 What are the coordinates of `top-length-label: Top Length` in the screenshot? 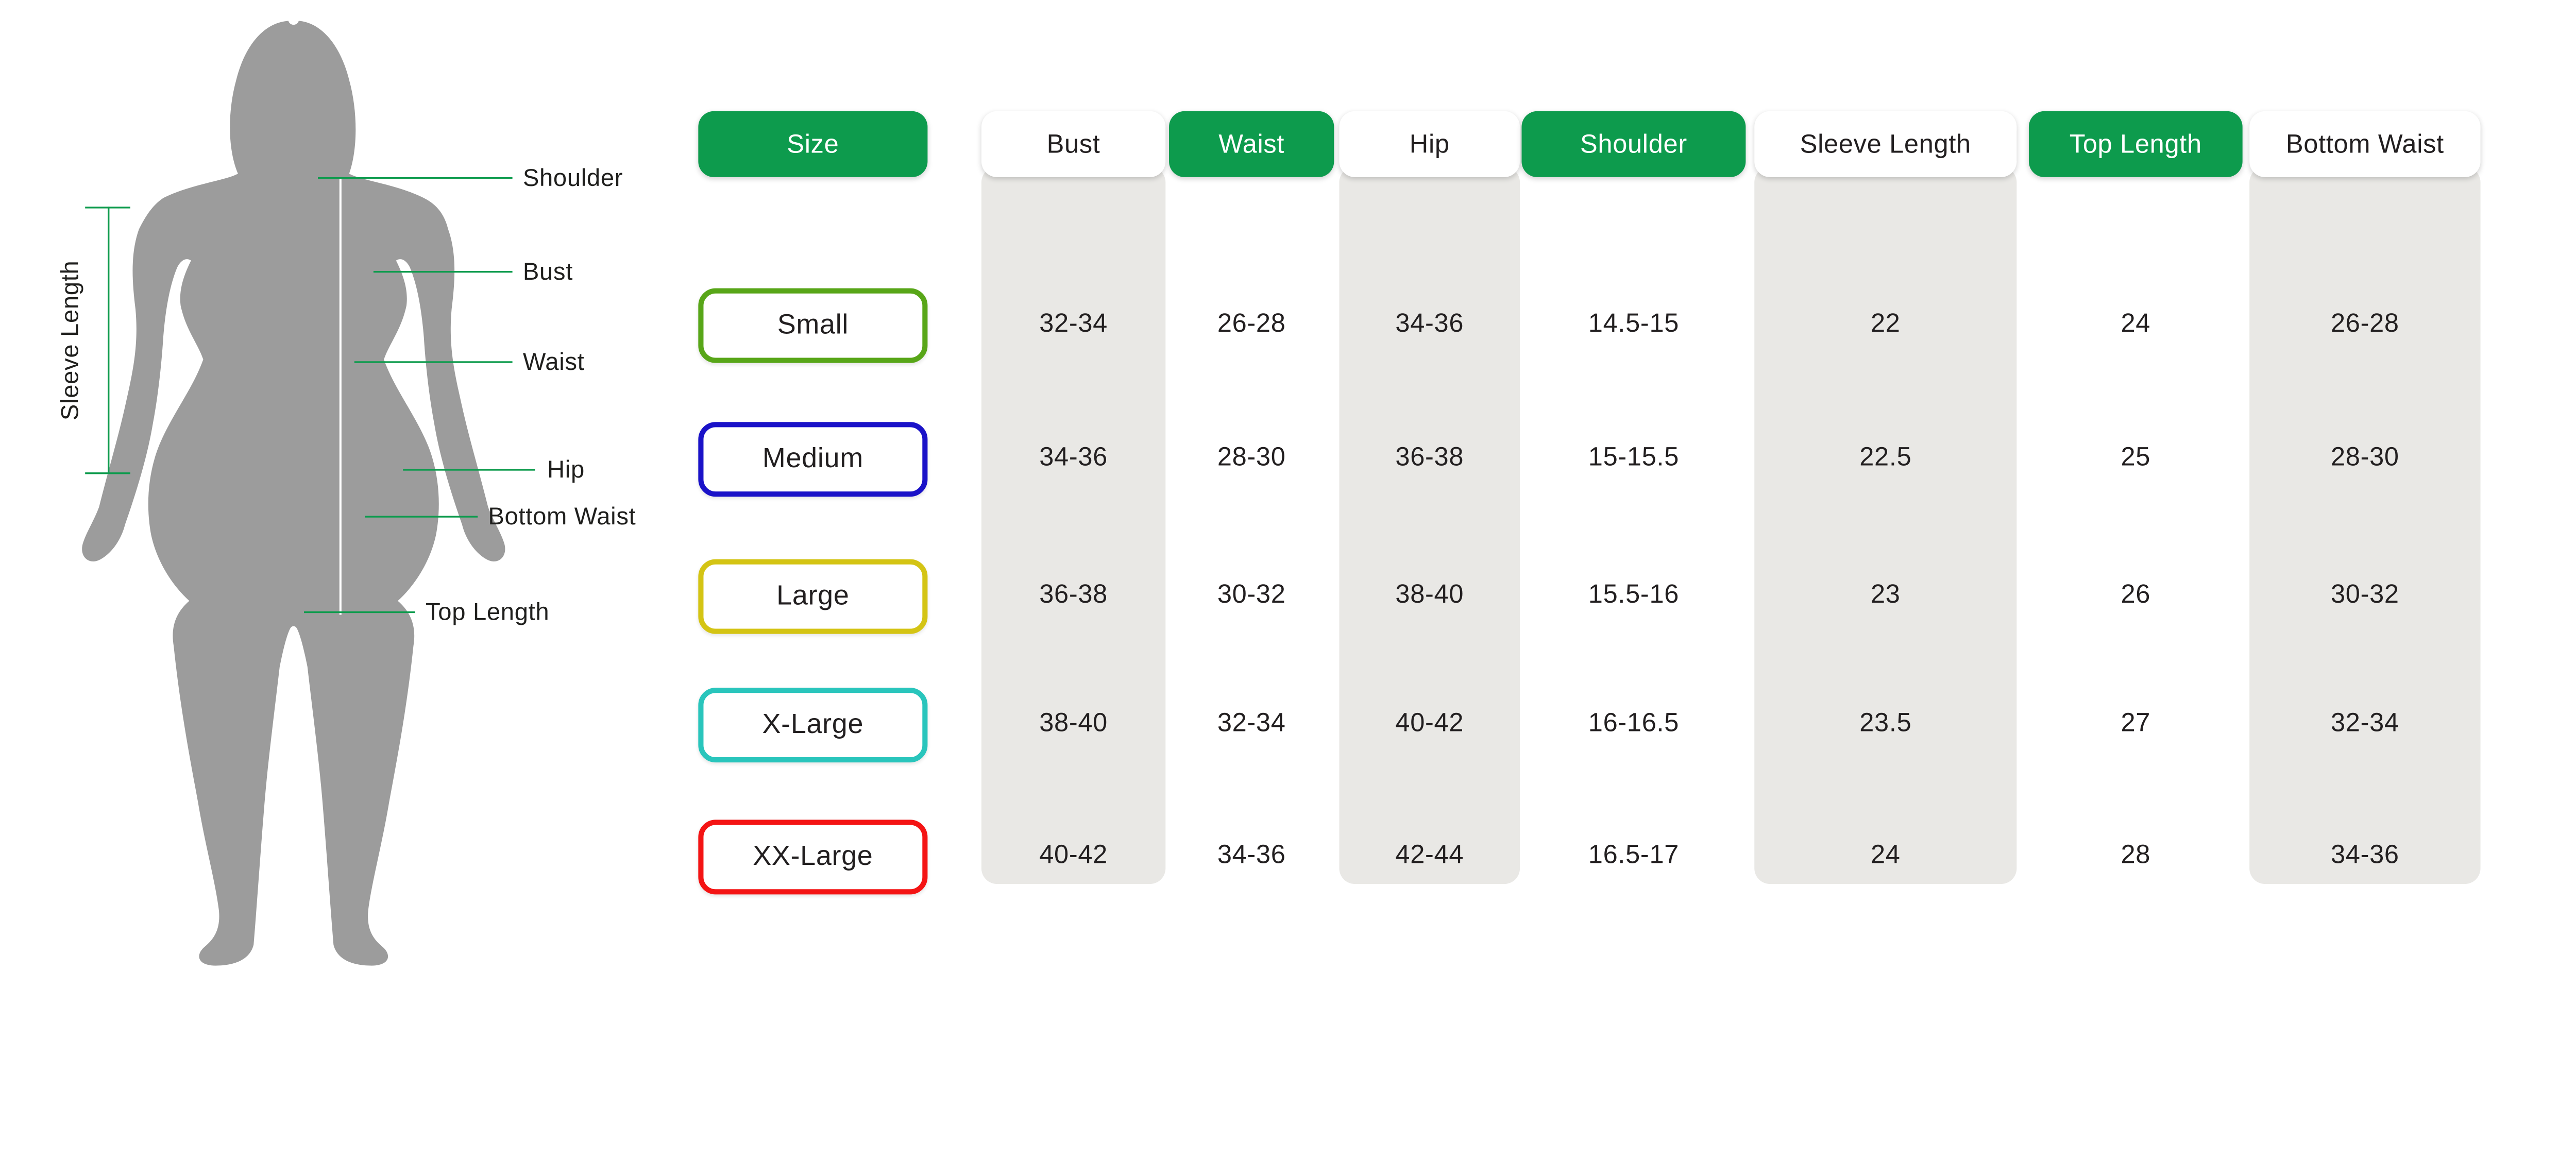 It's located at (488, 611).